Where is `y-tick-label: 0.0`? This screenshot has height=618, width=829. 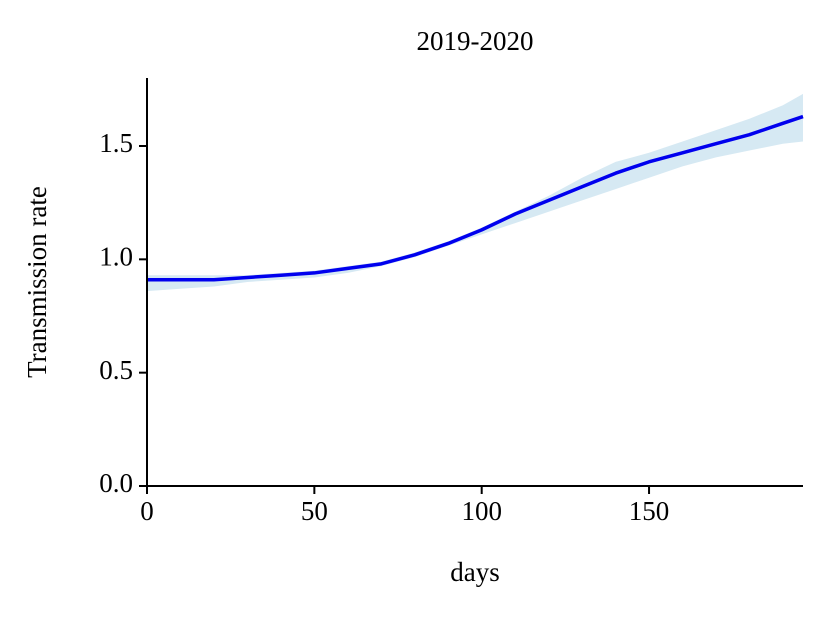 y-tick-label: 0.0 is located at coordinates (116, 483).